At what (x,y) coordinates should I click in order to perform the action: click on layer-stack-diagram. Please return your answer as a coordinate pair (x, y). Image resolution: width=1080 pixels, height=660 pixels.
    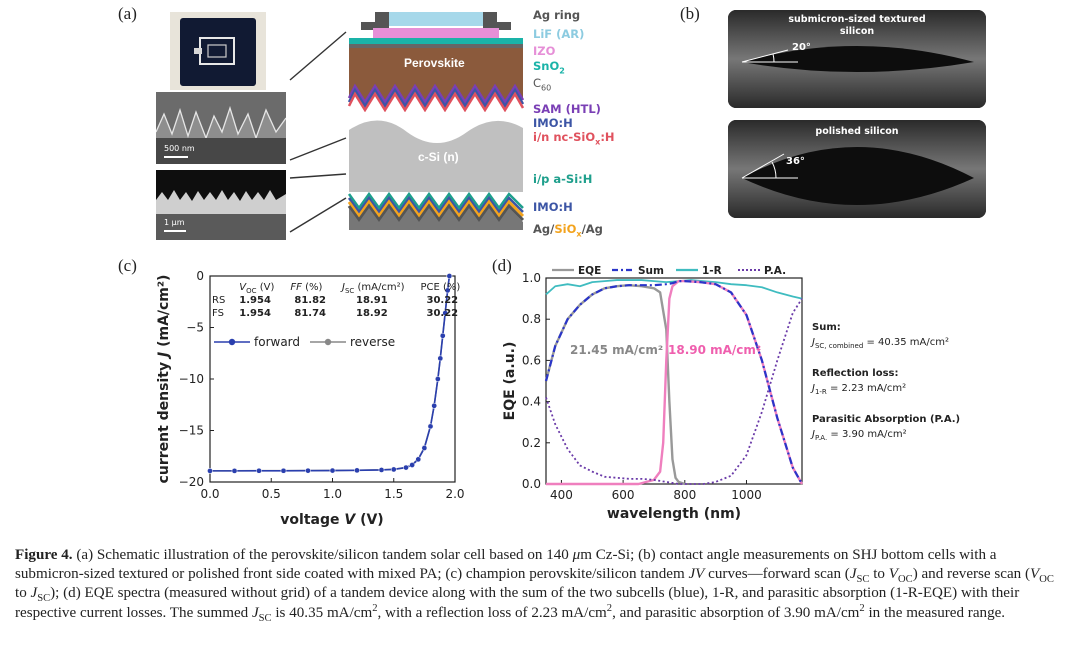
    Looking at the image, I should click on (436, 121).